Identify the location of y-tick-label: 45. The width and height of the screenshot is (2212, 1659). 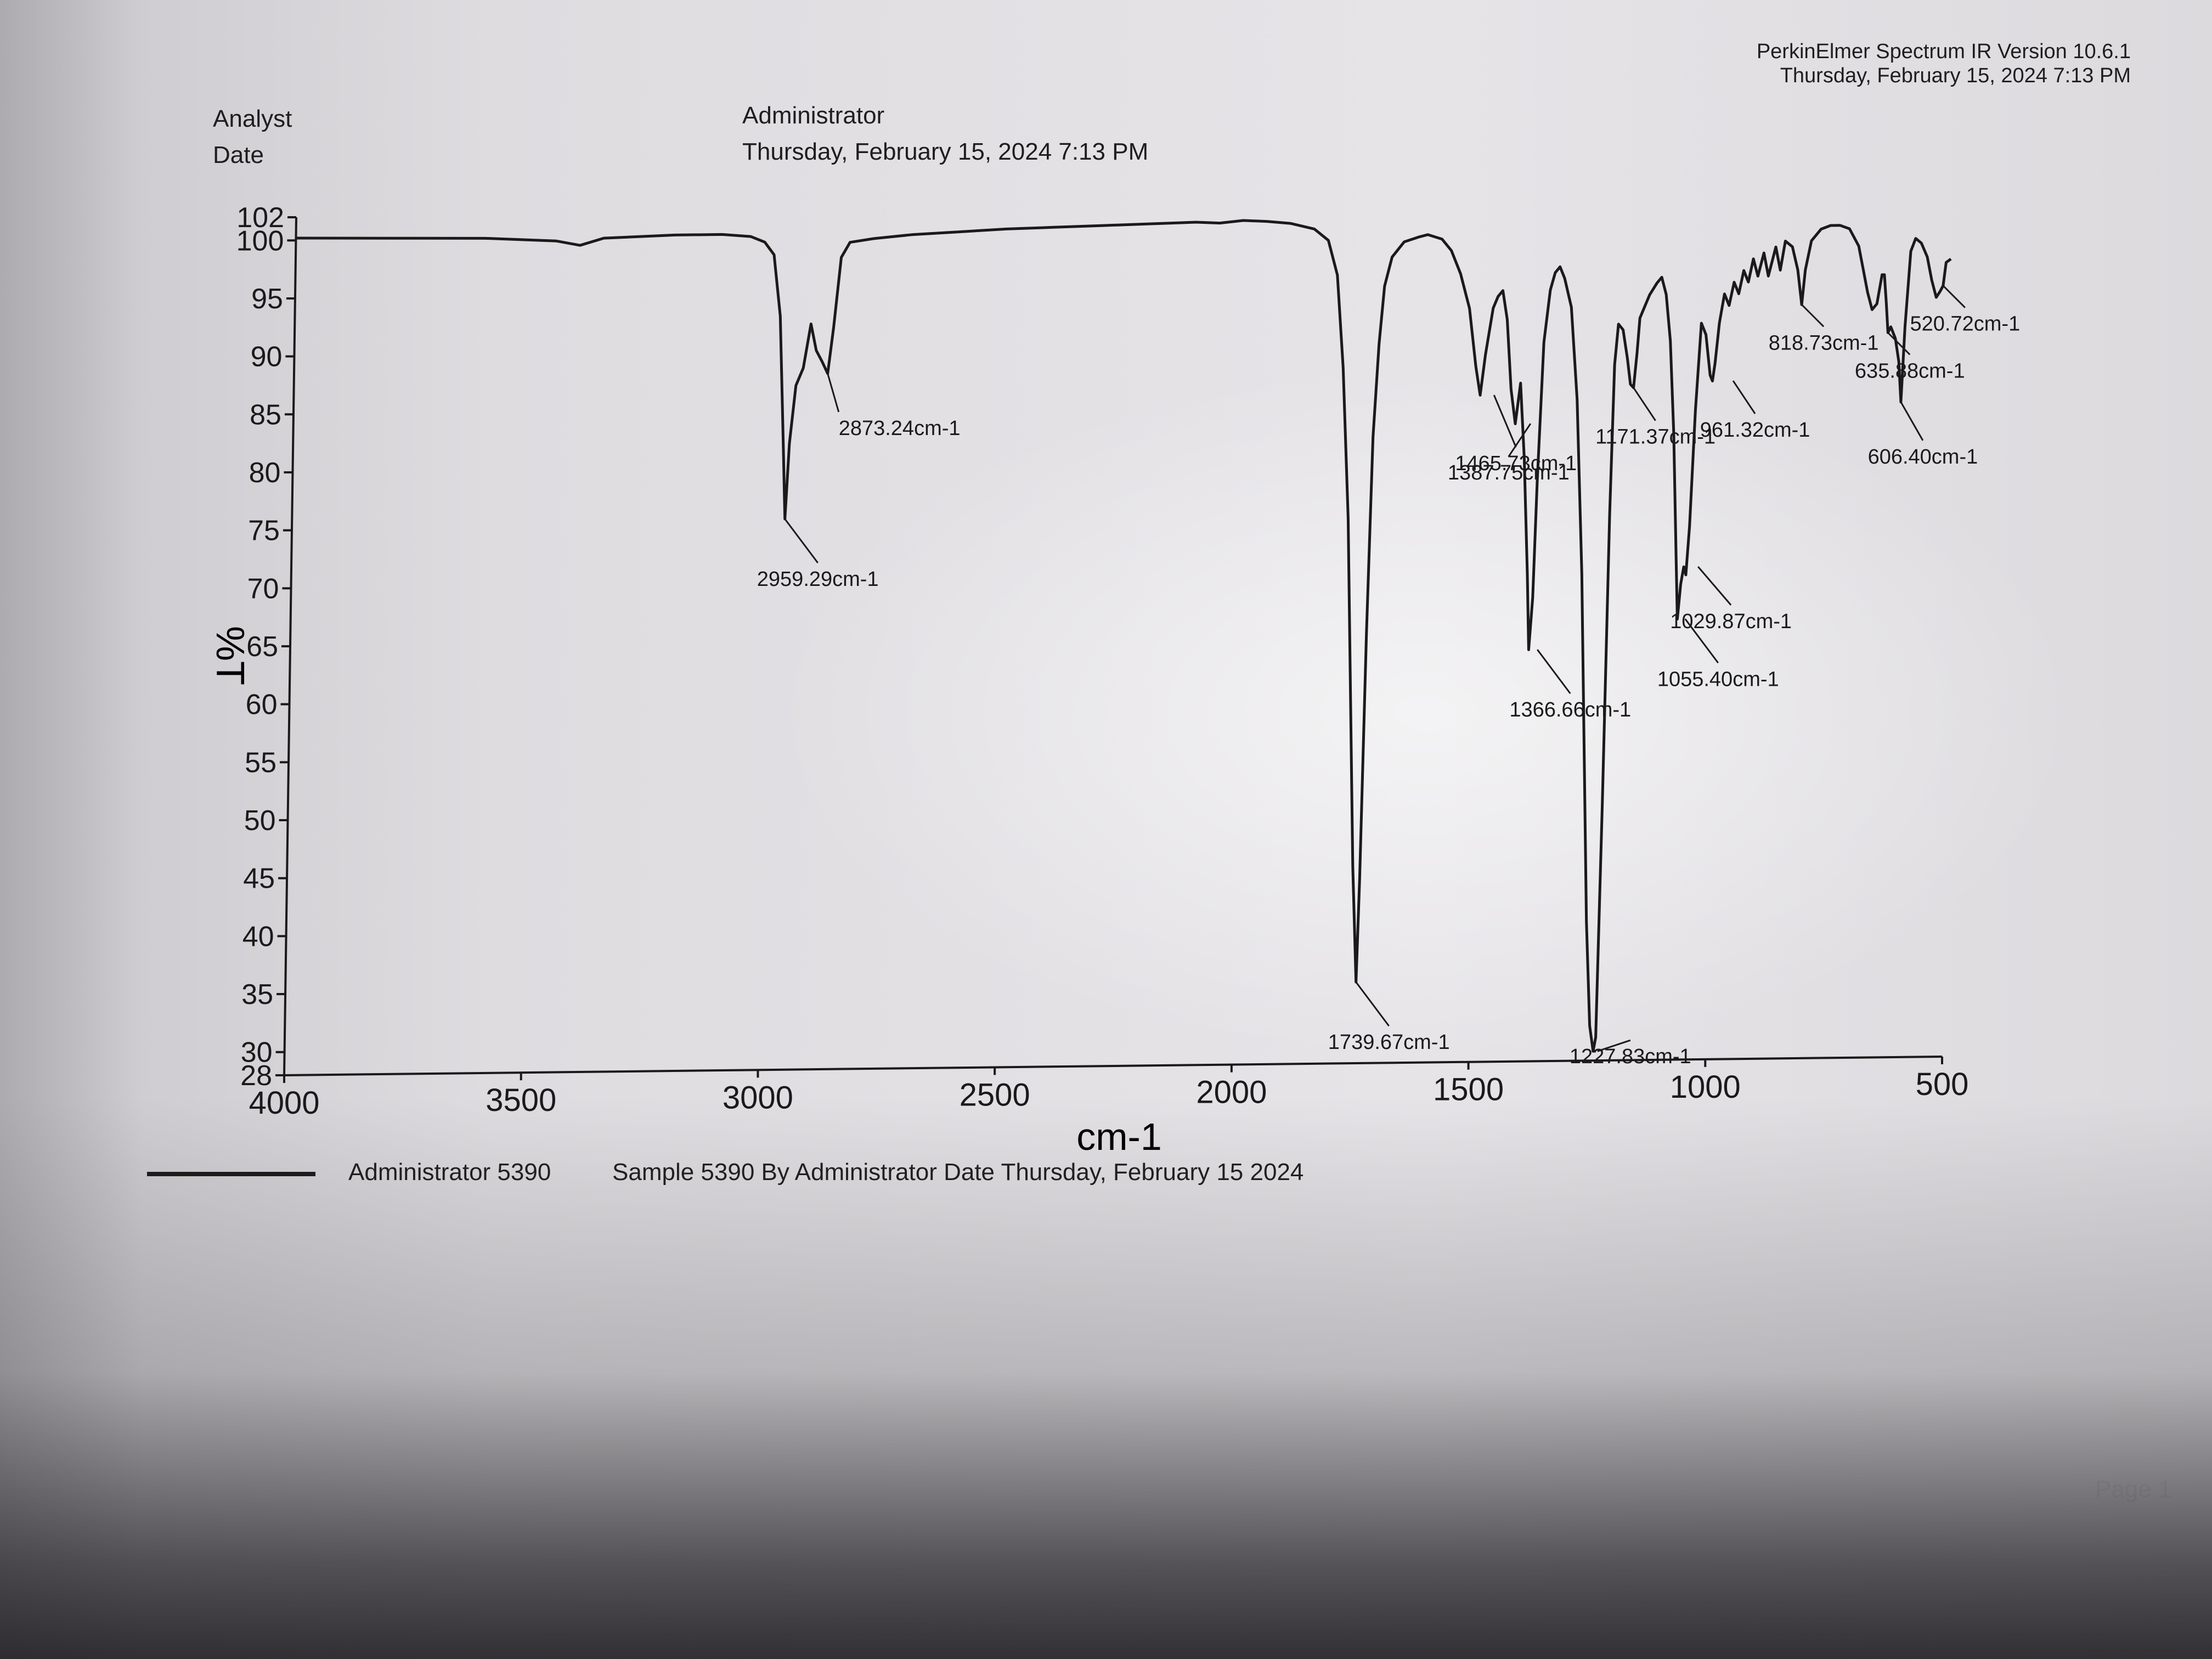
(259, 879).